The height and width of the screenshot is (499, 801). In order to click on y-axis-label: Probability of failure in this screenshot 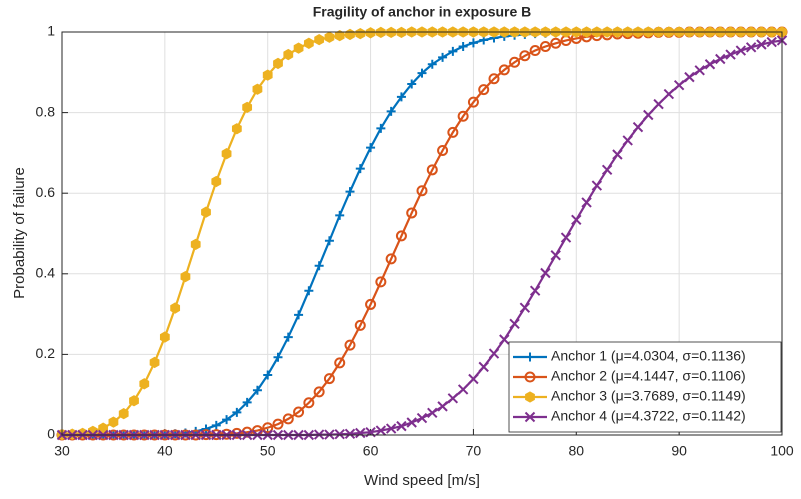, I will do `click(19, 233)`.